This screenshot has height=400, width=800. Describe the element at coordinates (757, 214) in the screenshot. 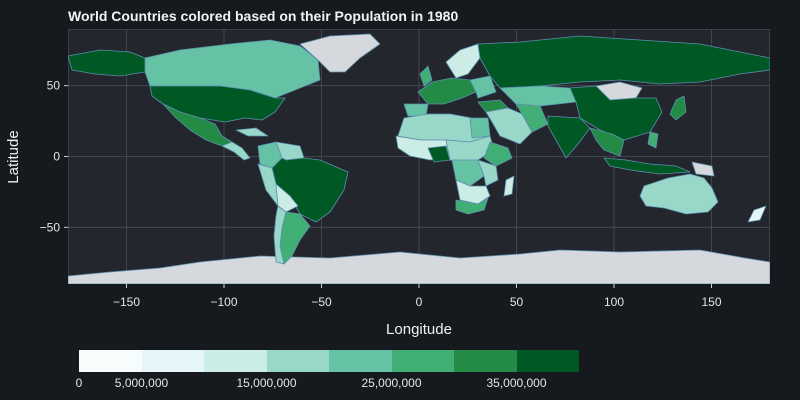

I see `country-new-zealand` at that location.